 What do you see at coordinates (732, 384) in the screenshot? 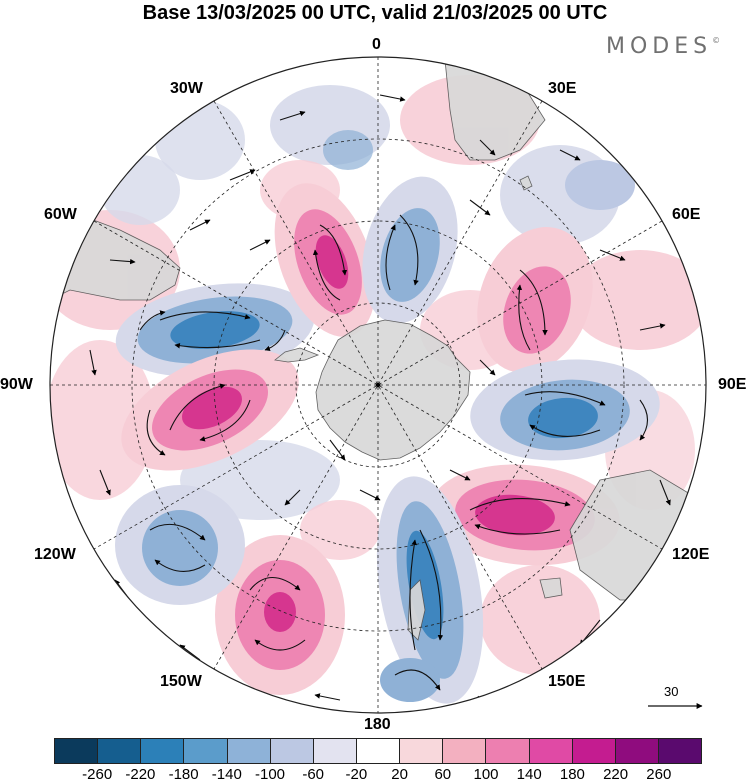
I see `lon-label-90e: 90E` at bounding box center [732, 384].